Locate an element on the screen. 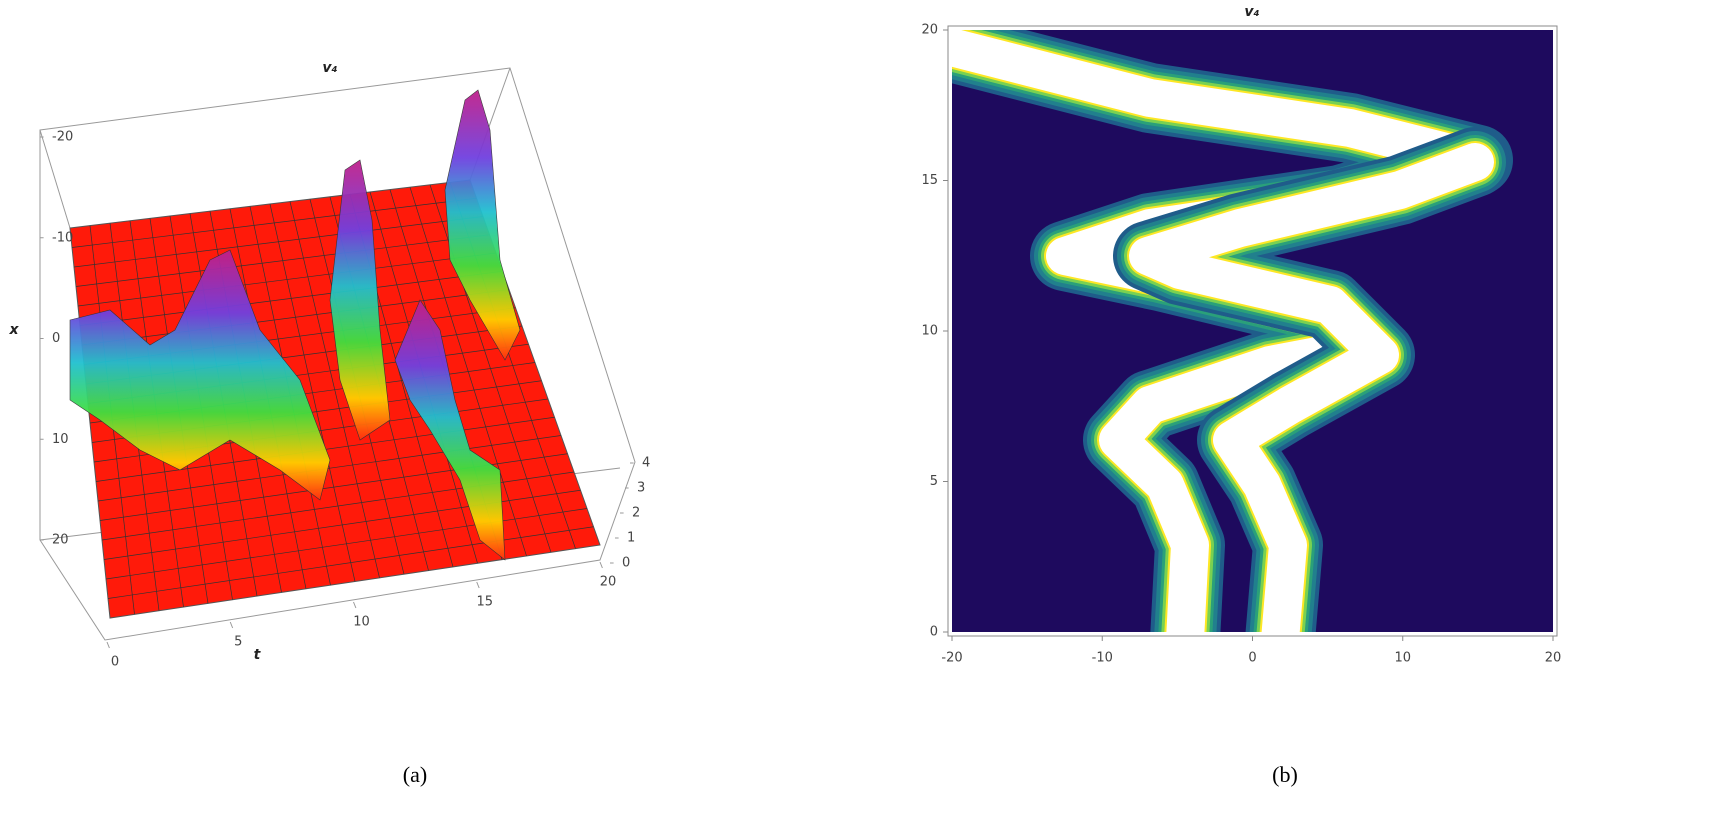  tick-label: -10 is located at coordinates (62, 237).